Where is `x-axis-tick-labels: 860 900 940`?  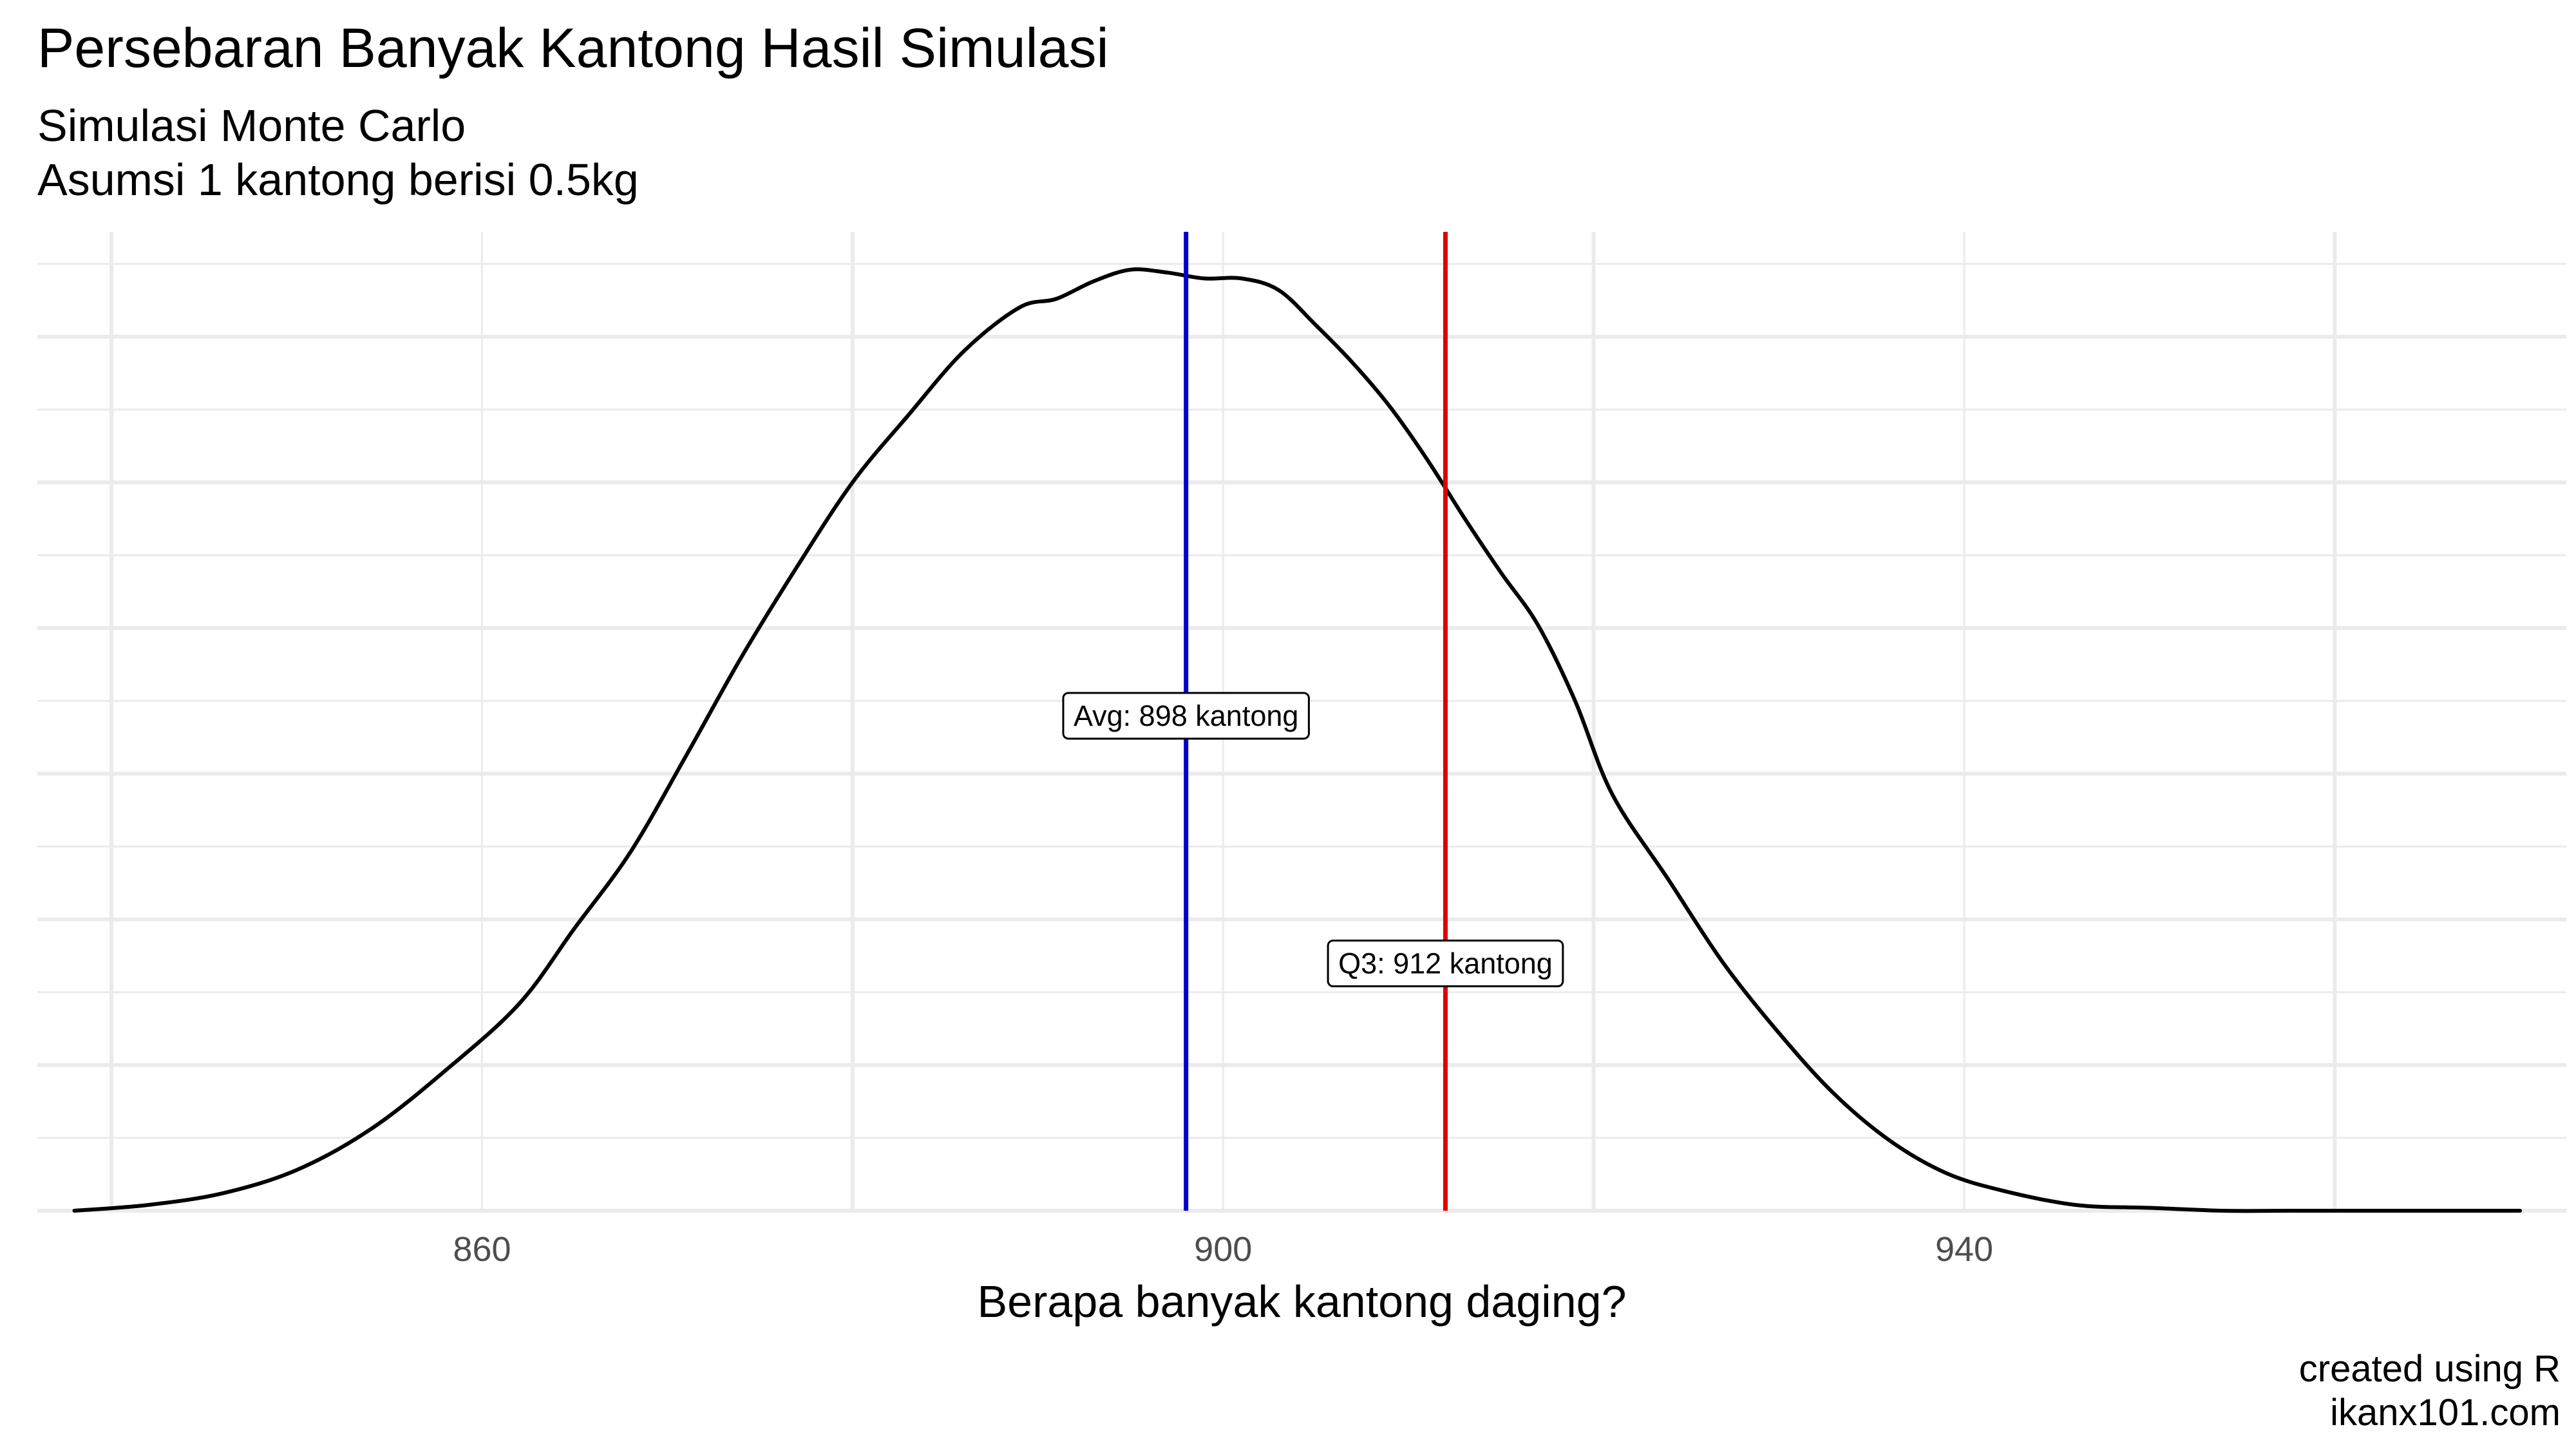 x-axis-tick-labels: 860 900 940 is located at coordinates (1223, 1250).